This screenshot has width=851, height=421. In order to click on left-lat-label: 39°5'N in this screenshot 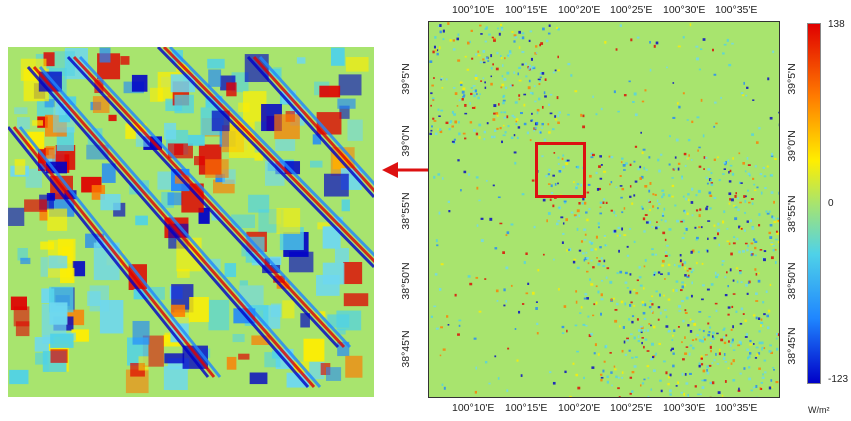, I will do `click(406, 79)`.